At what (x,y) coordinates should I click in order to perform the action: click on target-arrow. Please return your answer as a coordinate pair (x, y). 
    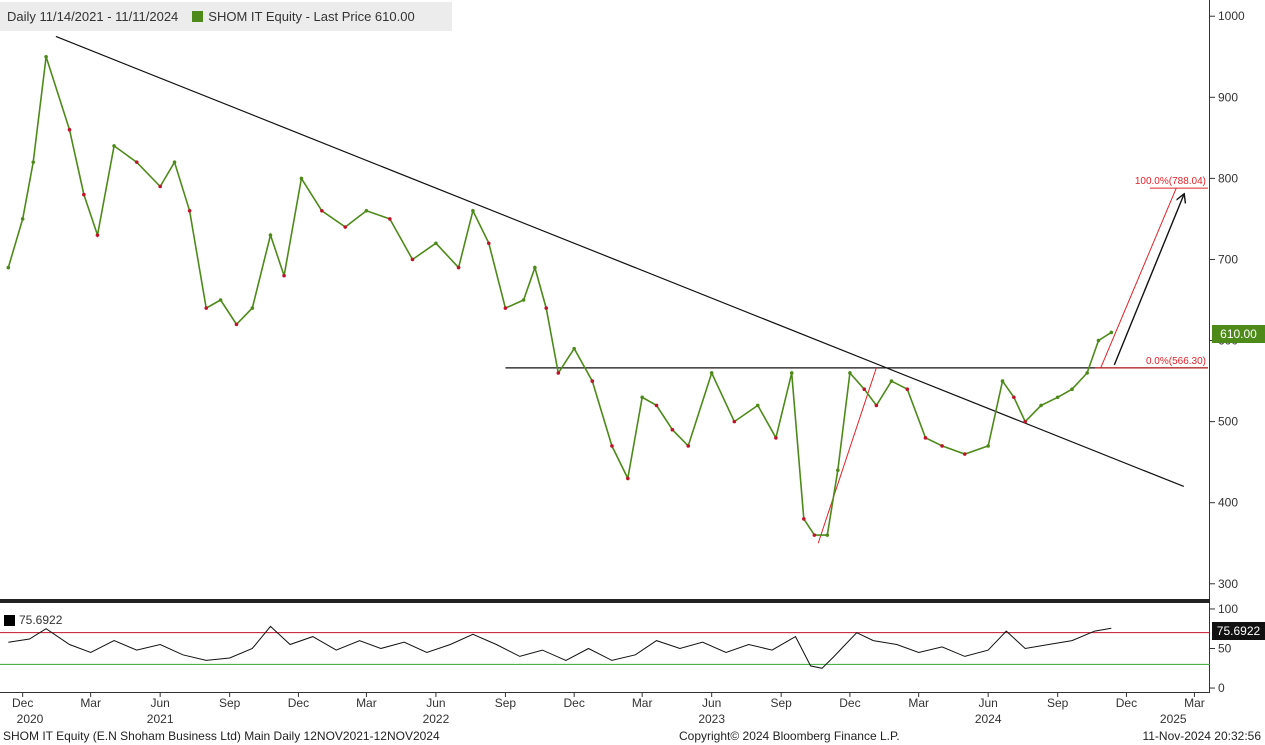
    Looking at the image, I should click on (1148, 280).